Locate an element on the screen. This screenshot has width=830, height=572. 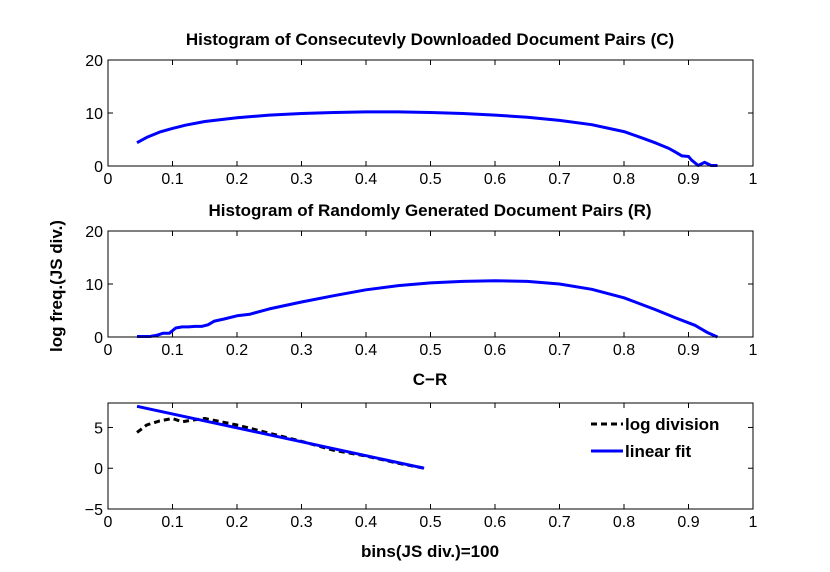
legend: log division linear fit is located at coordinates (655, 438).